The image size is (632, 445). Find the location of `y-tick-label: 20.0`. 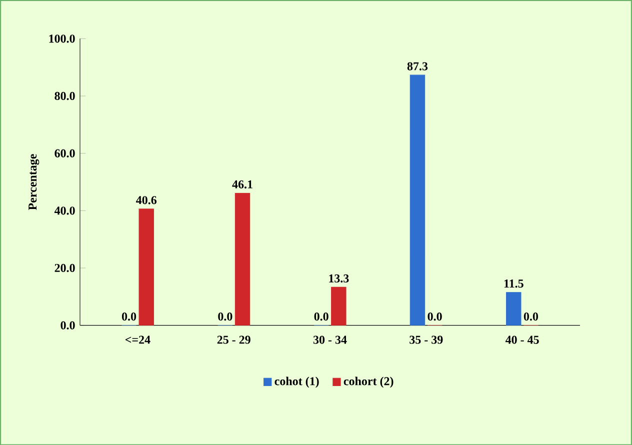

y-tick-label: 20.0 is located at coordinates (64, 268).